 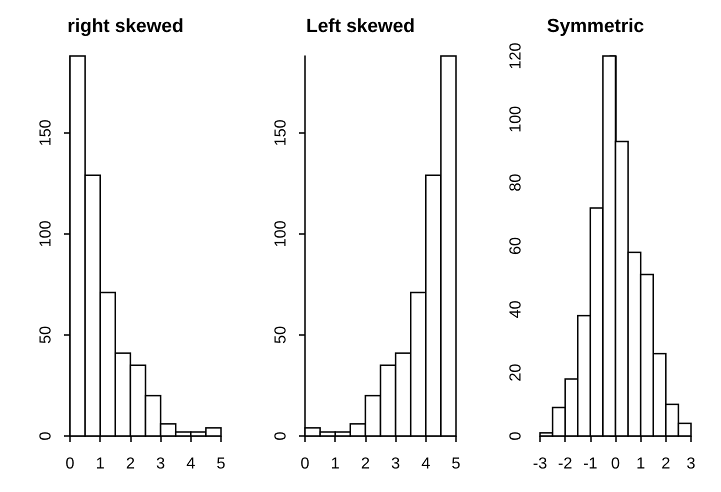 I want to click on chart-title: Symmetric, so click(x=595, y=26).